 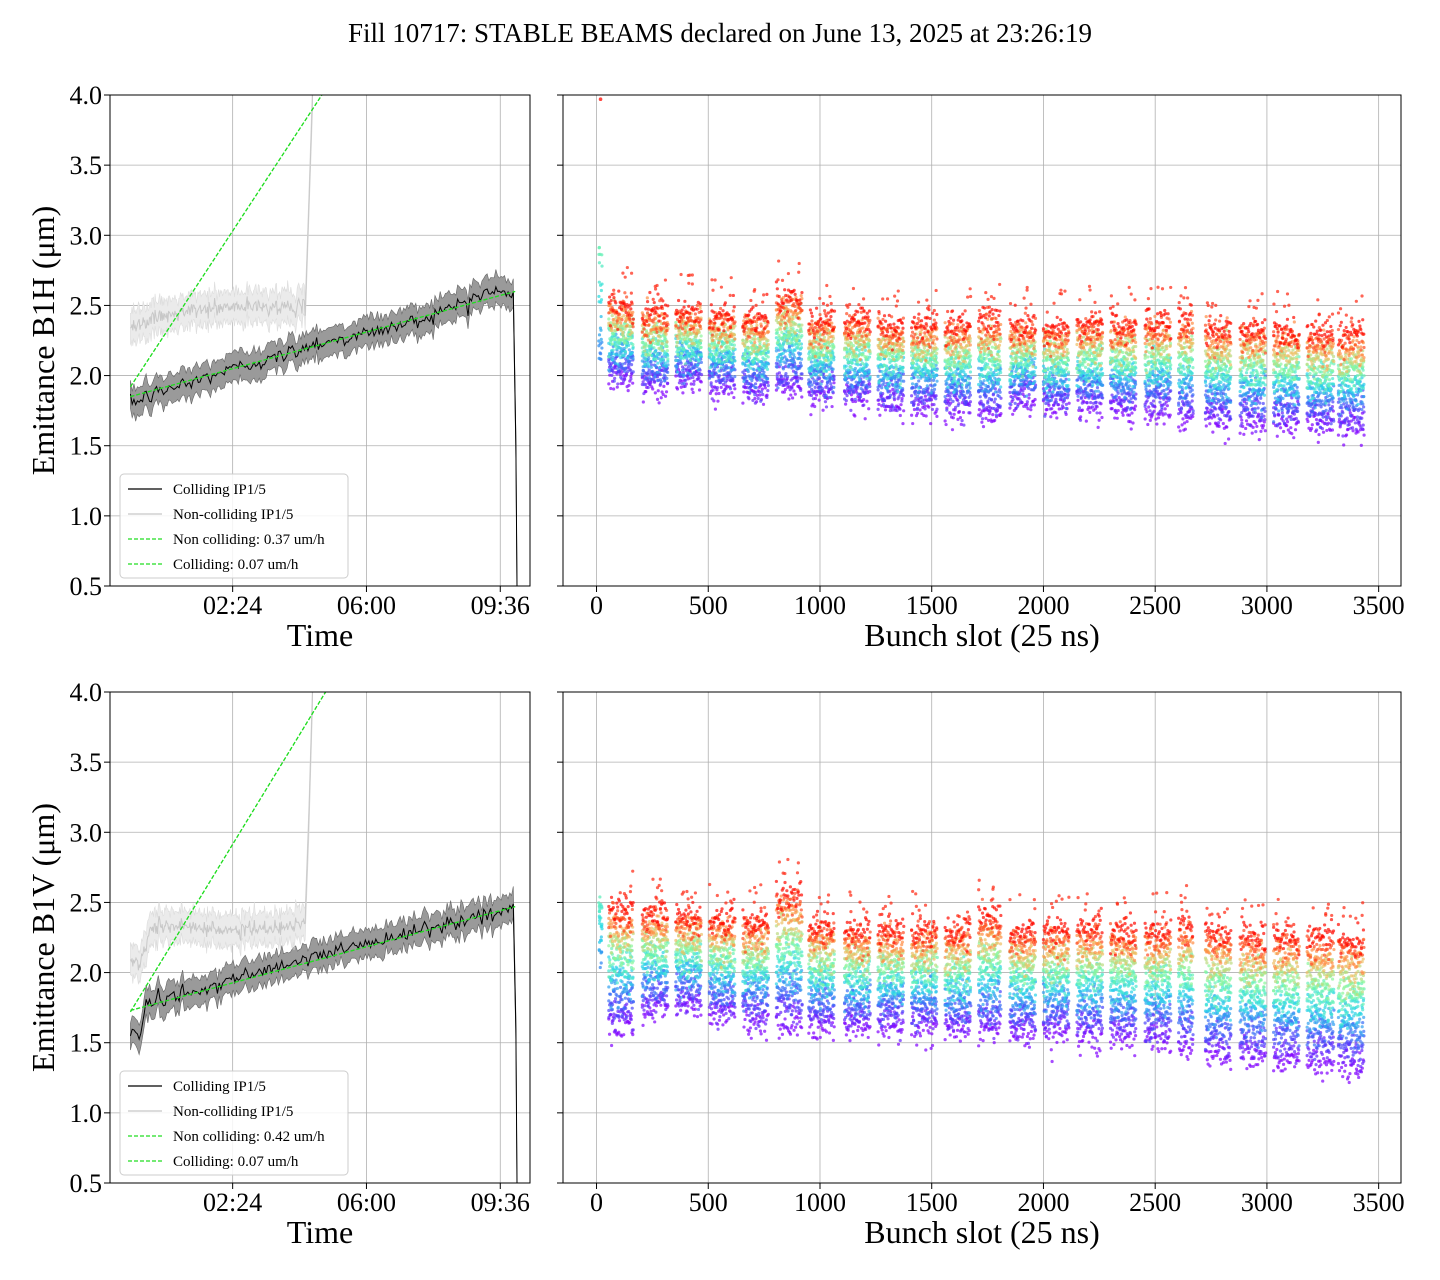 What do you see at coordinates (300, 350) in the screenshot?
I see `axis-ticks: 0.51.01.52.02.53.03.54.002:24 06:00 09:36` at bounding box center [300, 350].